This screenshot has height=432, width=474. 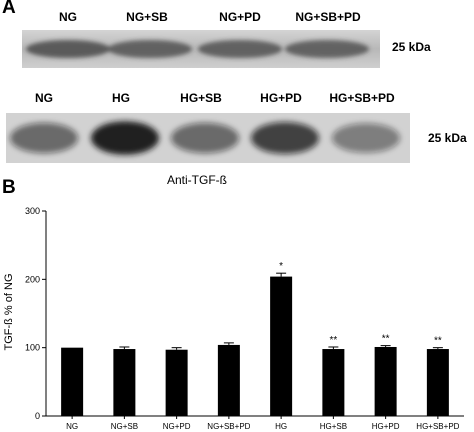 I want to click on x-tick-label: NG+PD, so click(x=177, y=426).